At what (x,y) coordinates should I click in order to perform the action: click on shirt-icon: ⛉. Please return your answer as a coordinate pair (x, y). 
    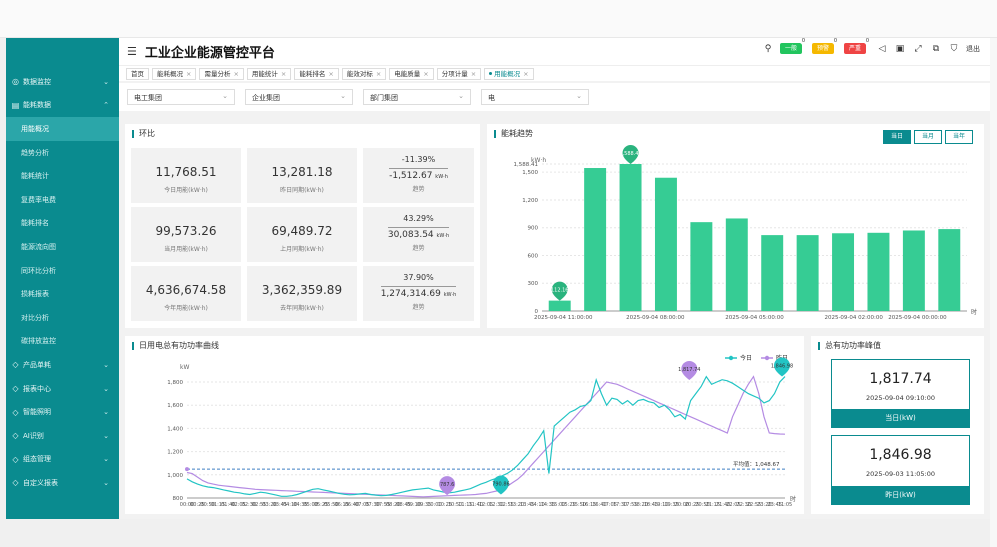
    Looking at the image, I should click on (954, 48).